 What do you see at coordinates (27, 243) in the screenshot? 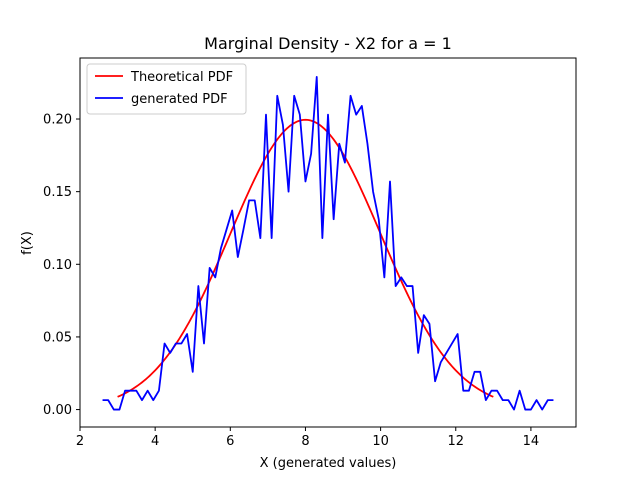
I see `y-axis-label: f(X)` at bounding box center [27, 243].